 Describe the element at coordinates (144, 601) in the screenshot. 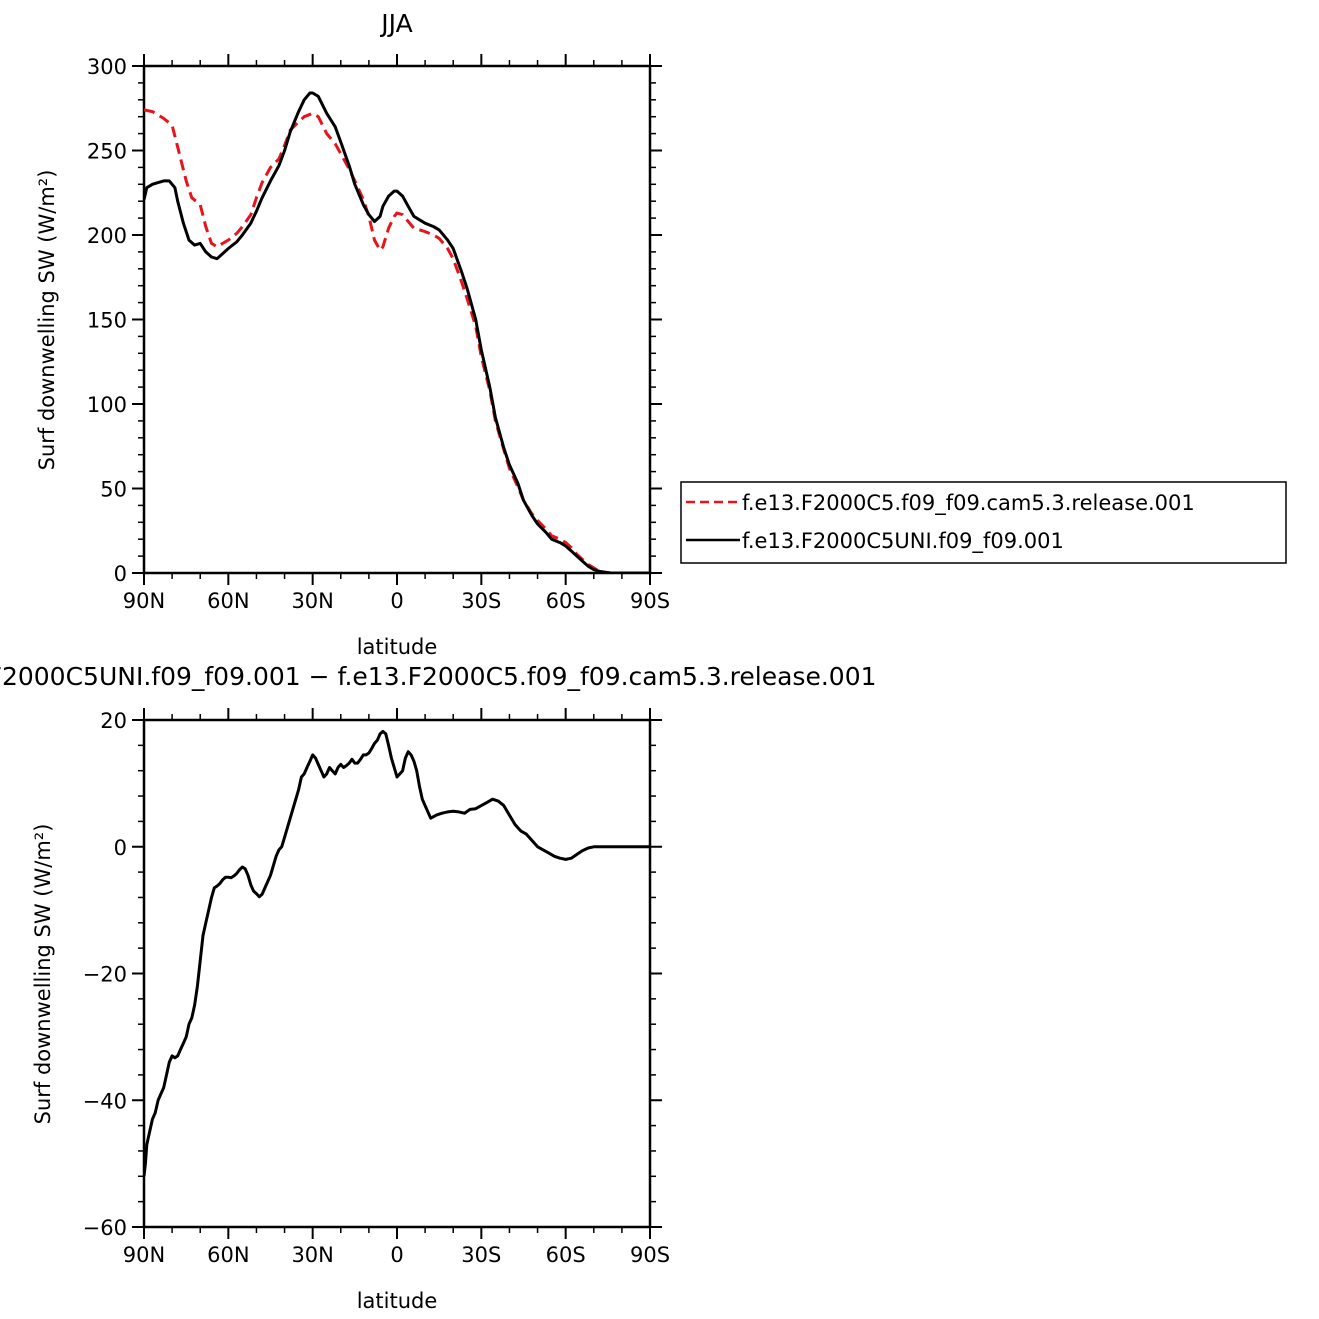

I see `top-x-tick-label: 90N` at that location.